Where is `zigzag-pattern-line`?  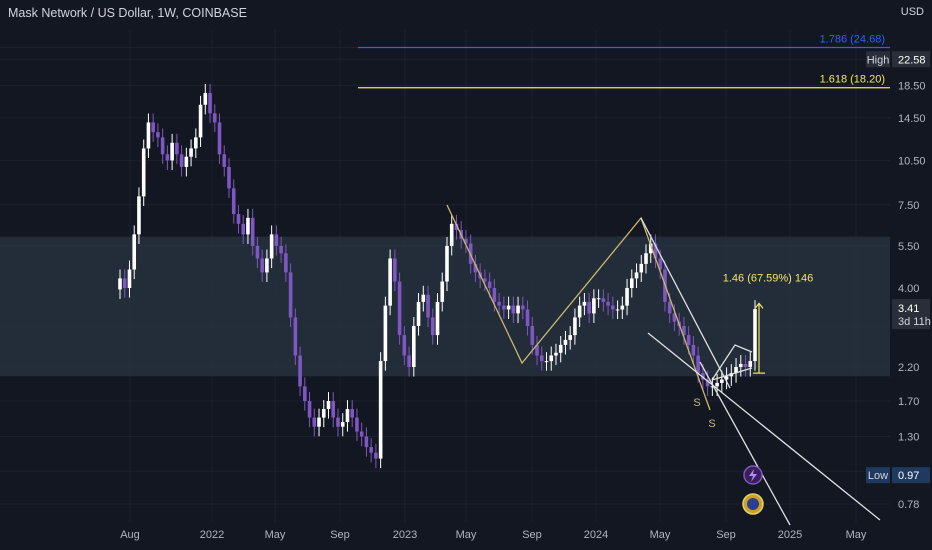 zigzag-pattern-line is located at coordinates (578, 307).